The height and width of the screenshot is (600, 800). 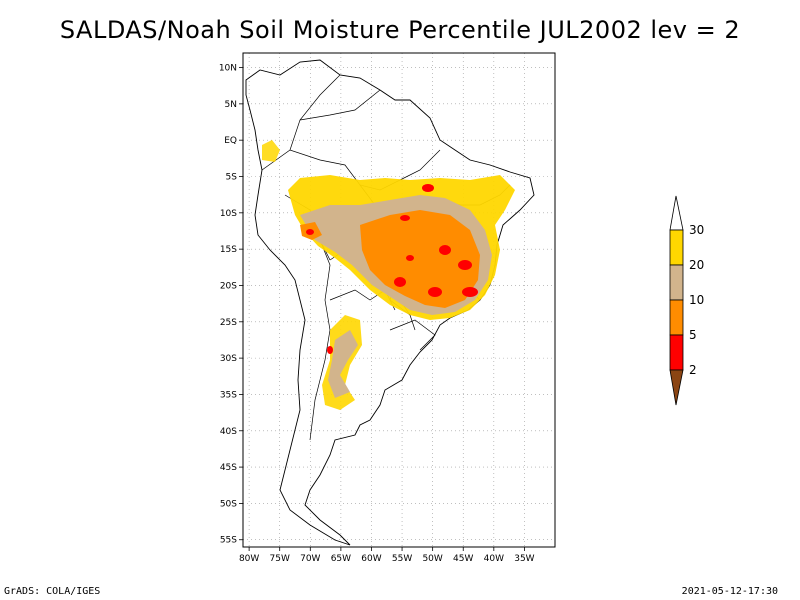 I want to click on x-tick-label: 70W, so click(x=310, y=559).